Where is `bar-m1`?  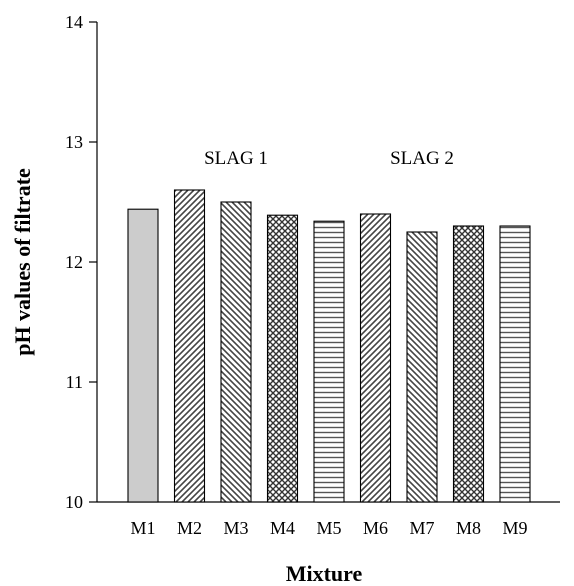
bar-m1 is located at coordinates (143, 355).